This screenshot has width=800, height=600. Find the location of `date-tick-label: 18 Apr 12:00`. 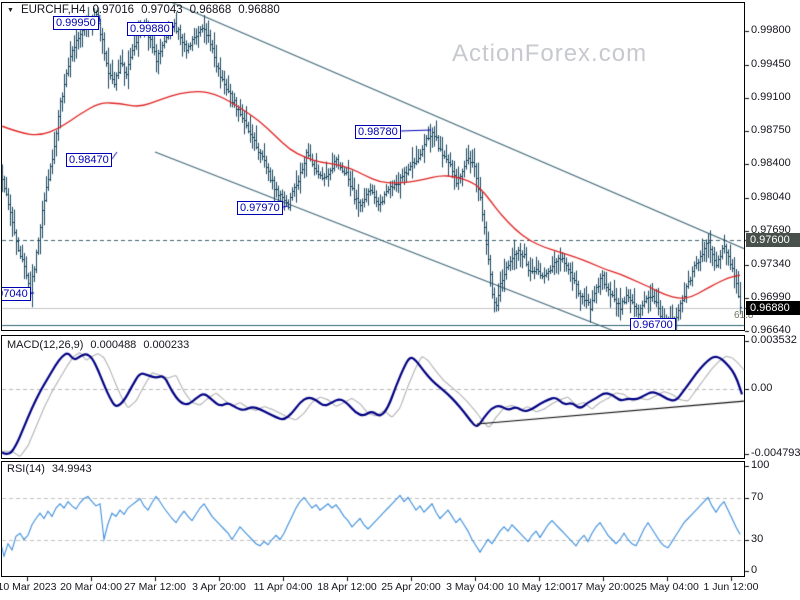

date-tick-label: 18 Apr 12:00 is located at coordinates (347, 587).